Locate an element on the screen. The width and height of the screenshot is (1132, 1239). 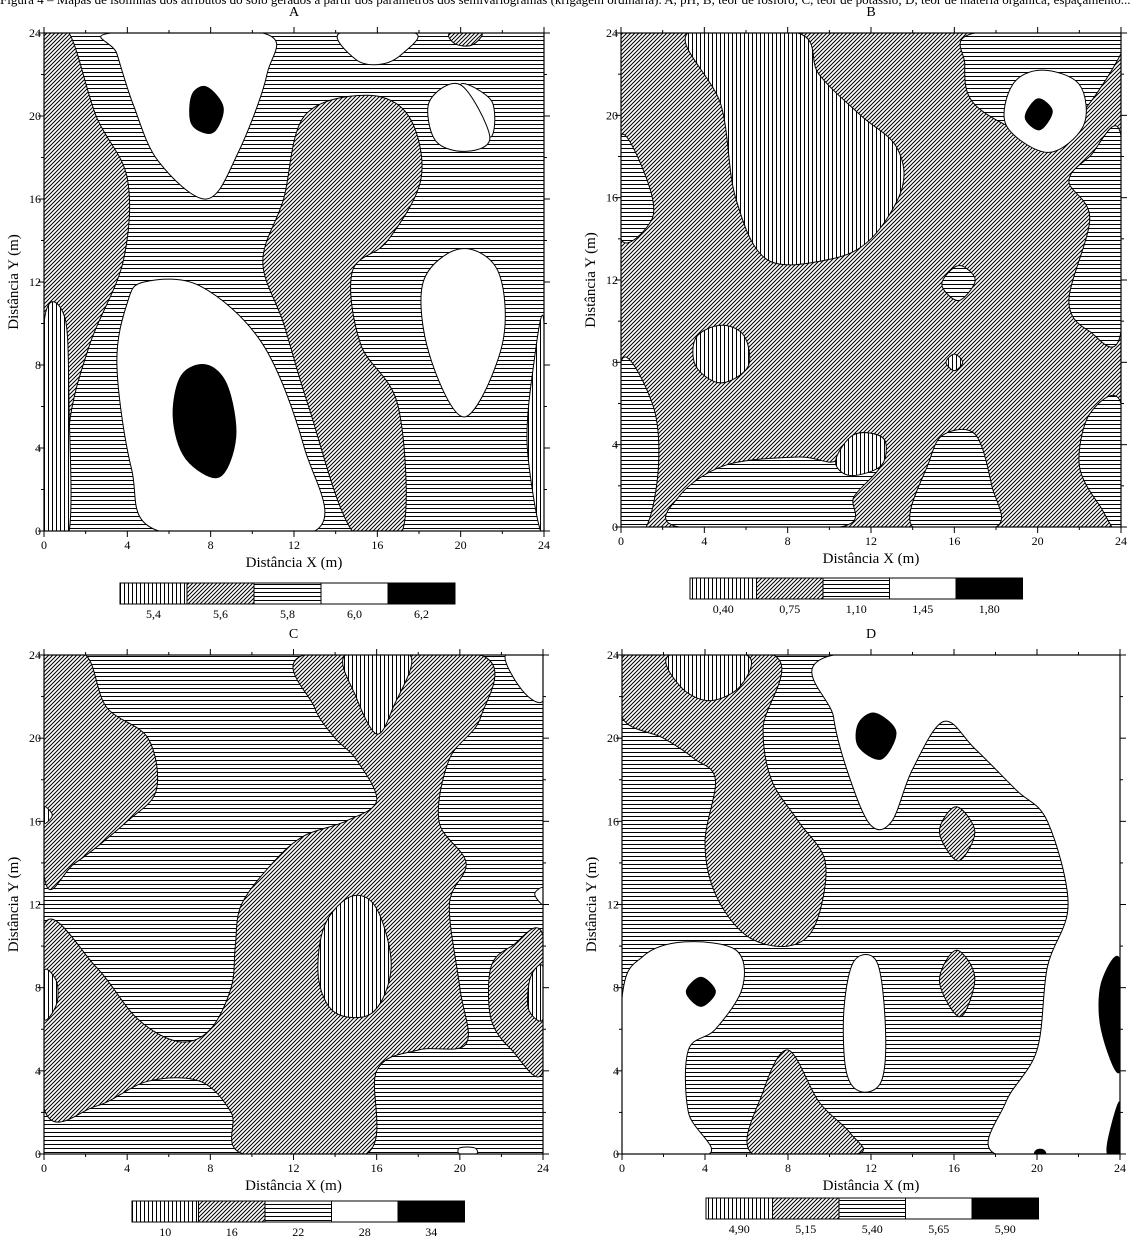
x-tick-label: 20 is located at coordinates (1038, 541).